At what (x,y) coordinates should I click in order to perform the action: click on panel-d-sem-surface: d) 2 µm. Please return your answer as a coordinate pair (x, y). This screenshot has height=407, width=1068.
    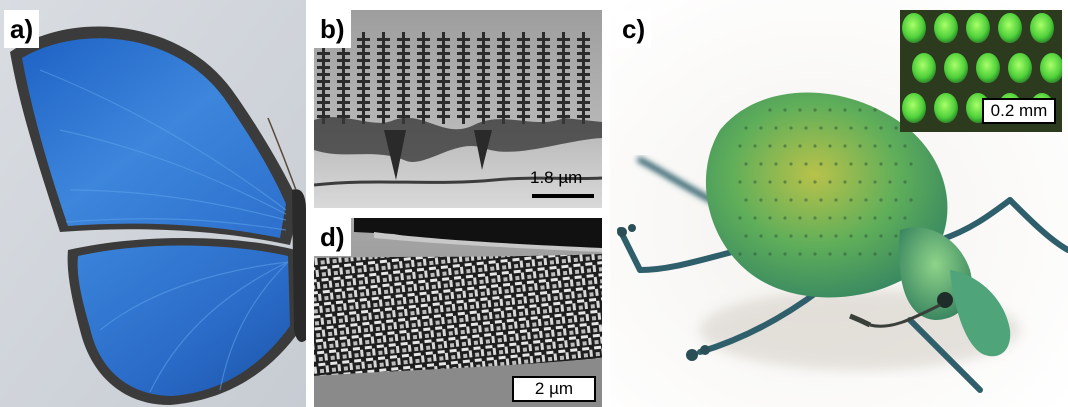
    Looking at the image, I should click on (458, 312).